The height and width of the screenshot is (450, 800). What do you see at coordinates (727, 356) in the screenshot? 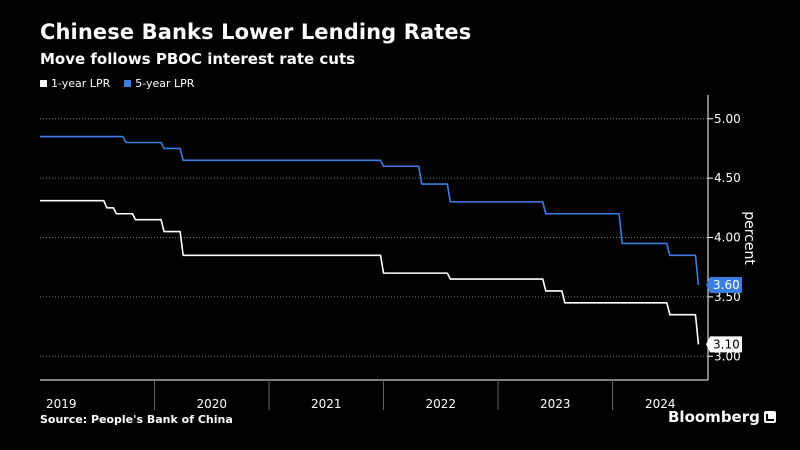
I see `y-tick-label: 3.00` at bounding box center [727, 356].